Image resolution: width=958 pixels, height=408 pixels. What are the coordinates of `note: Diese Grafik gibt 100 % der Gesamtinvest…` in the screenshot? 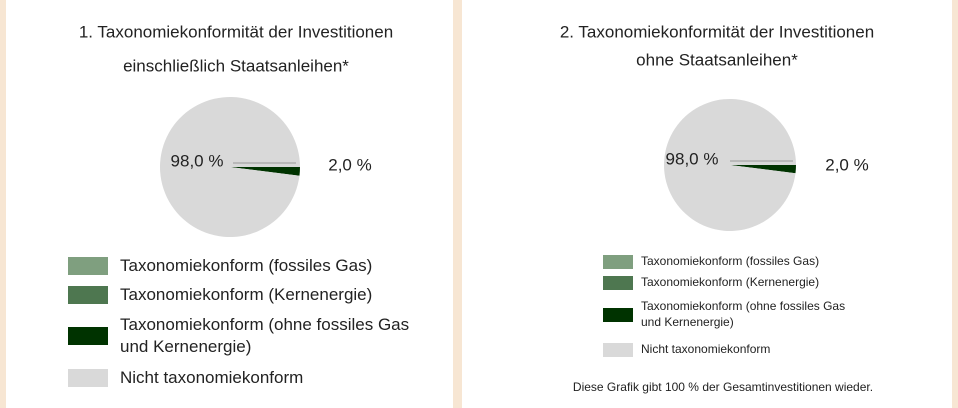 It's located at (723, 387).